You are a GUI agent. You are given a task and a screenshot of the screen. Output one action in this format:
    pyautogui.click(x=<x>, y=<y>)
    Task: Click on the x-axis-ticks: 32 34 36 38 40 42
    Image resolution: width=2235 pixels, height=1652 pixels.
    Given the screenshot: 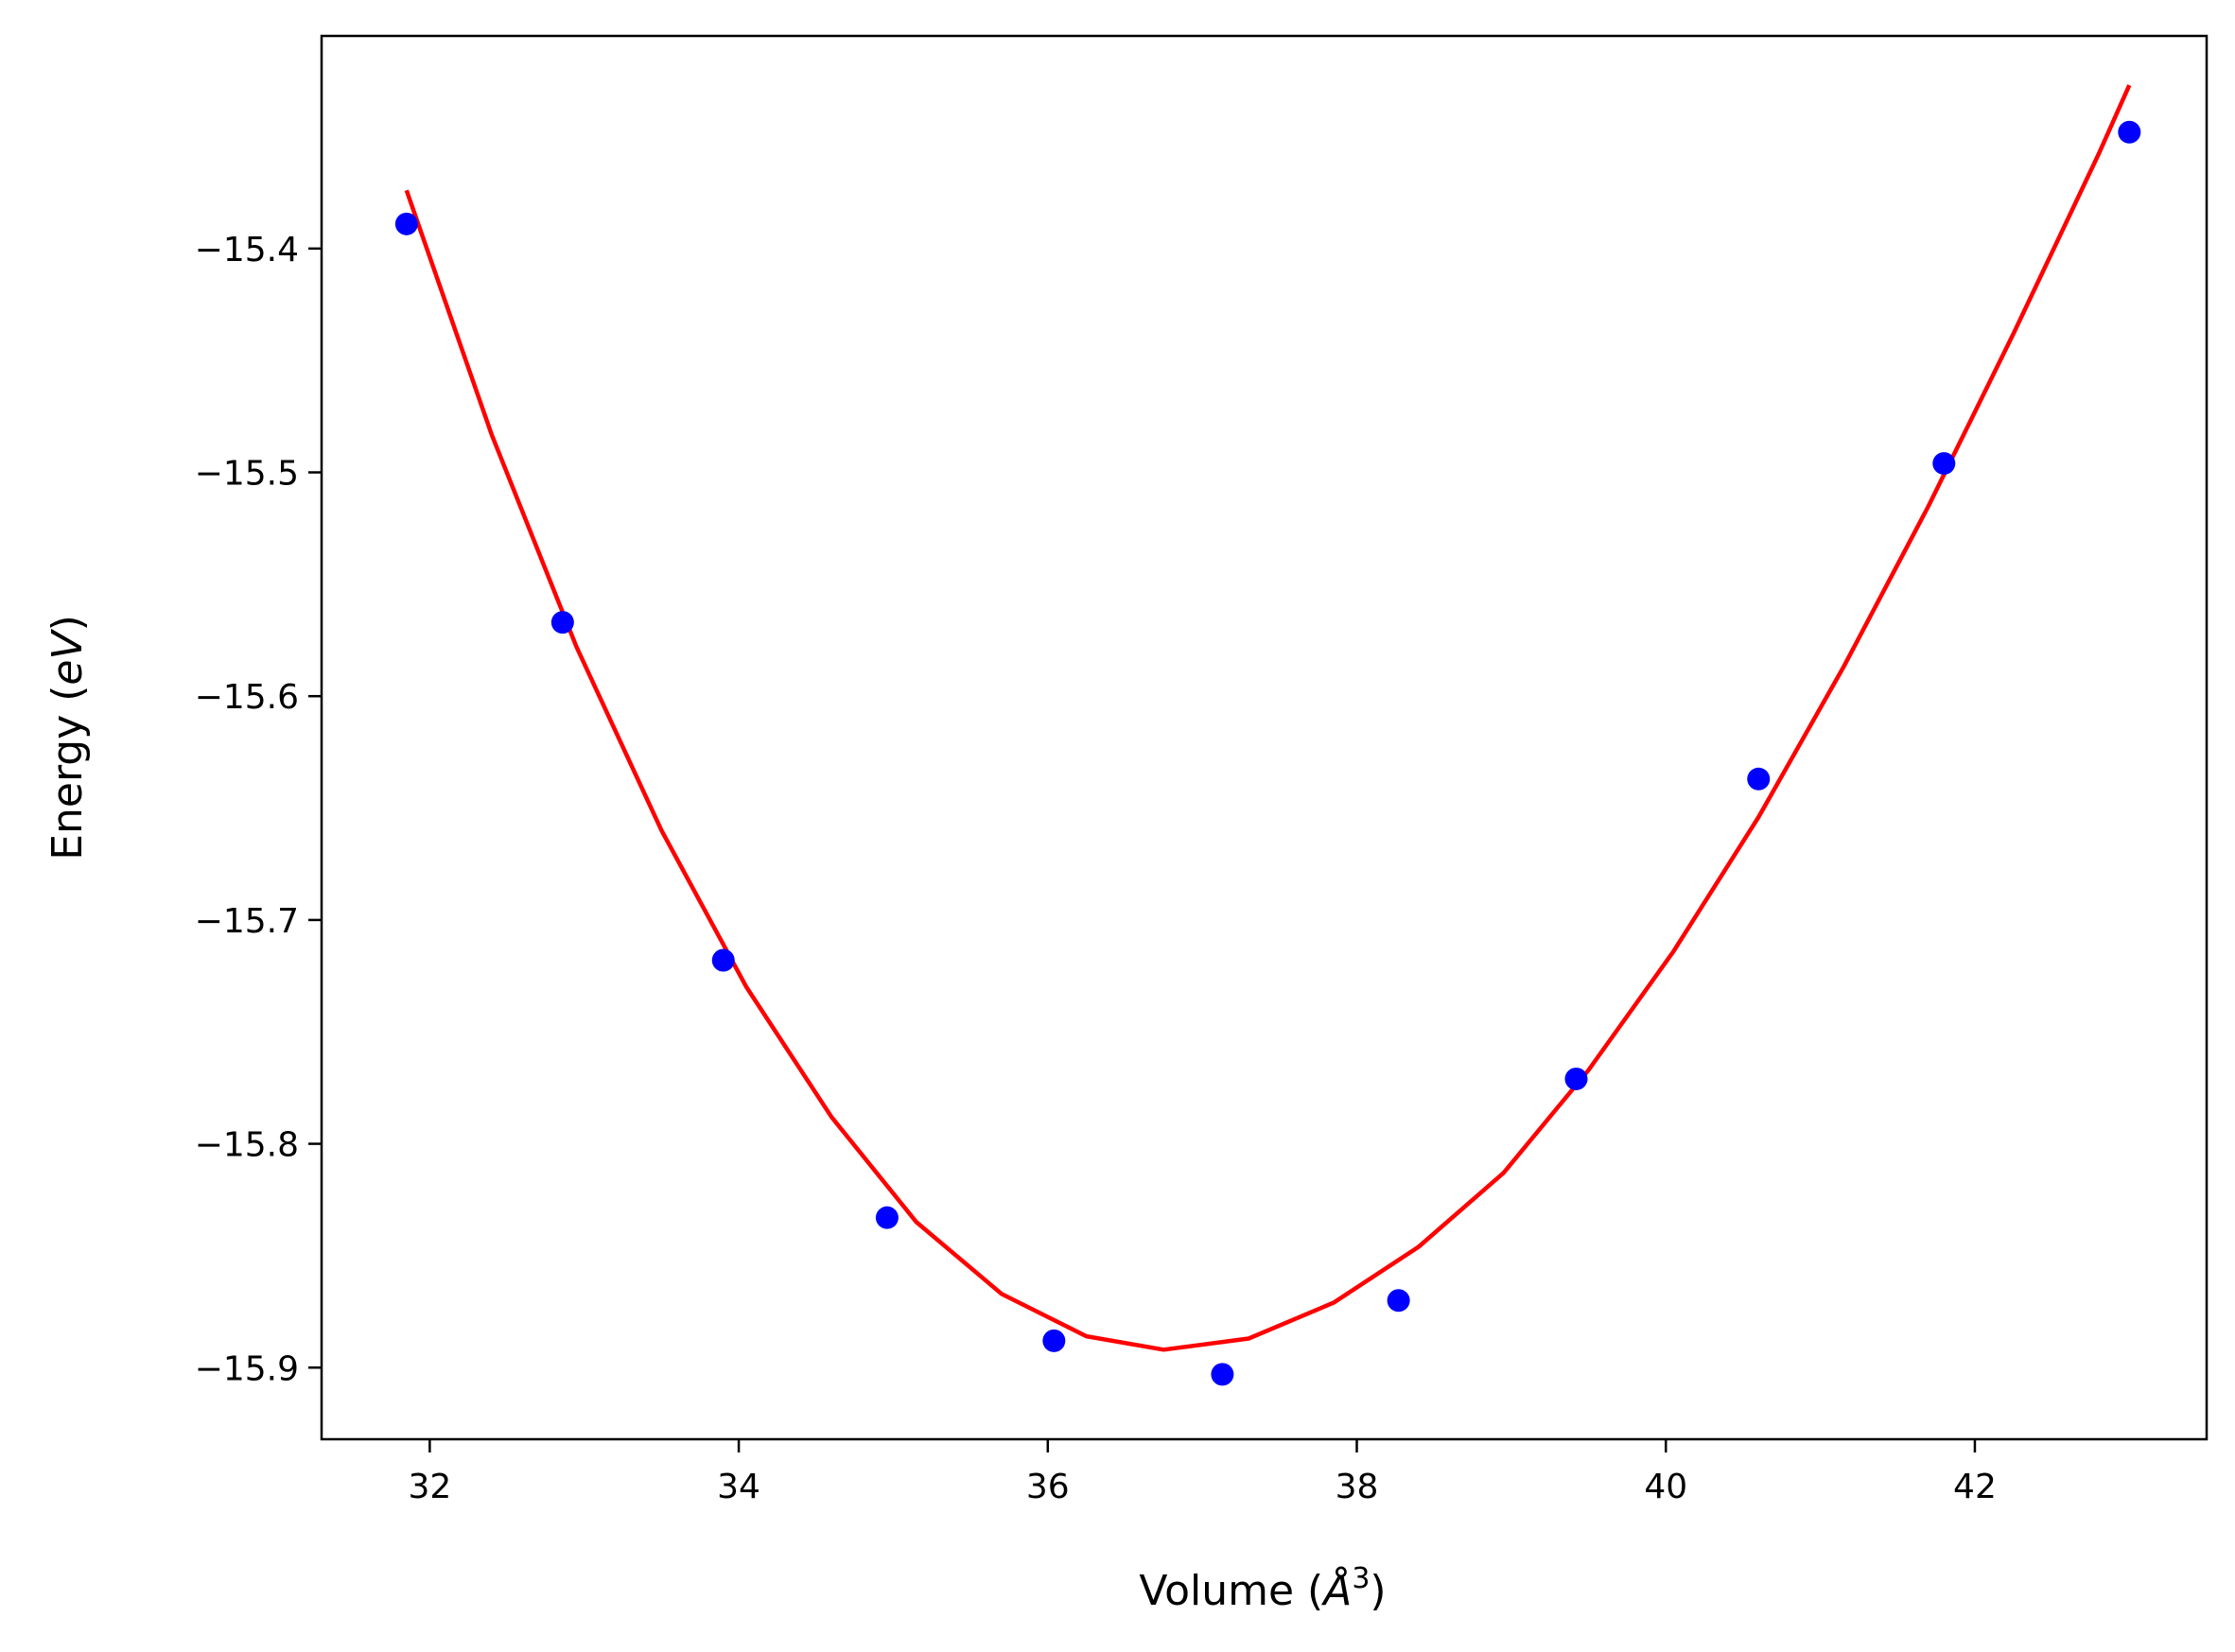 What is the action you would take?
    pyautogui.click(x=1202, y=1473)
    